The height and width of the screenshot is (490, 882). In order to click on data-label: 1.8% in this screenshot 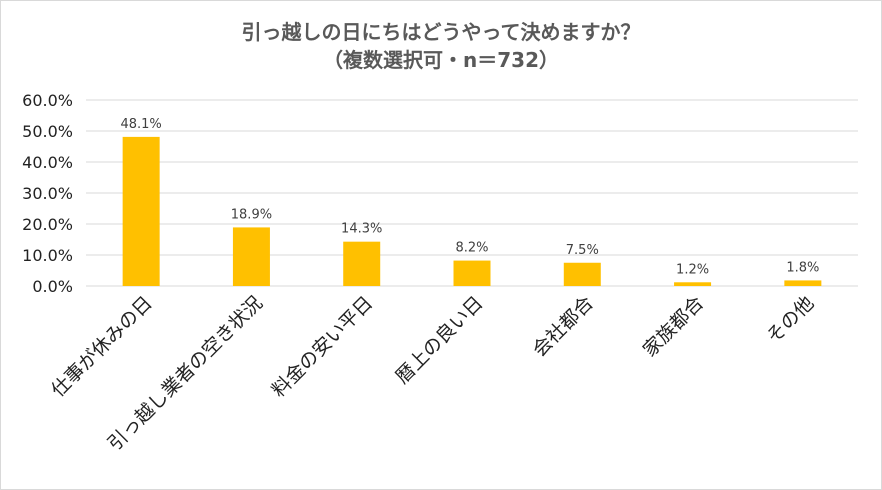, I will do `click(802, 267)`.